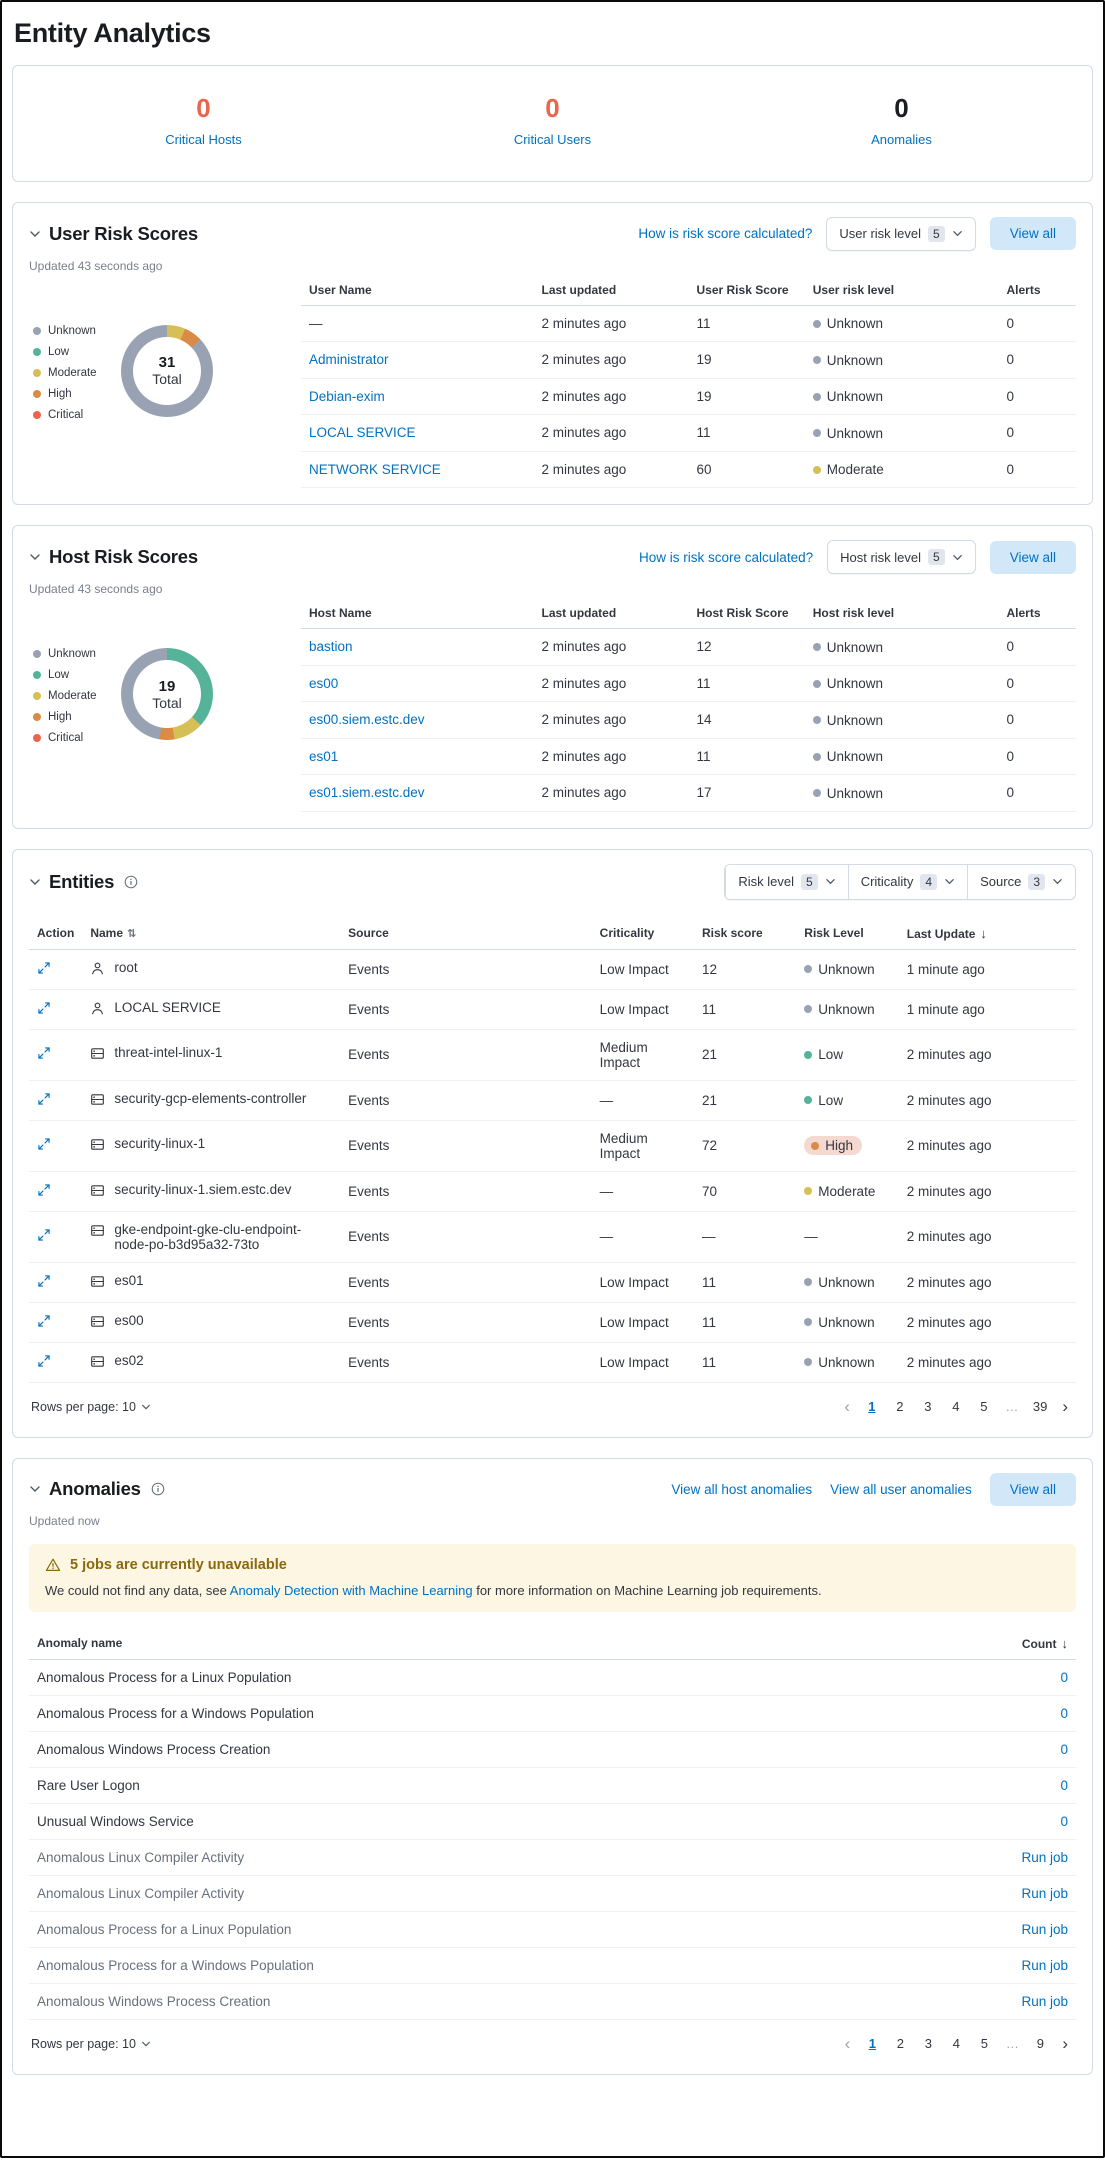  Describe the element at coordinates (324, 756) in the screenshot. I see `host-name-link: es01` at that location.